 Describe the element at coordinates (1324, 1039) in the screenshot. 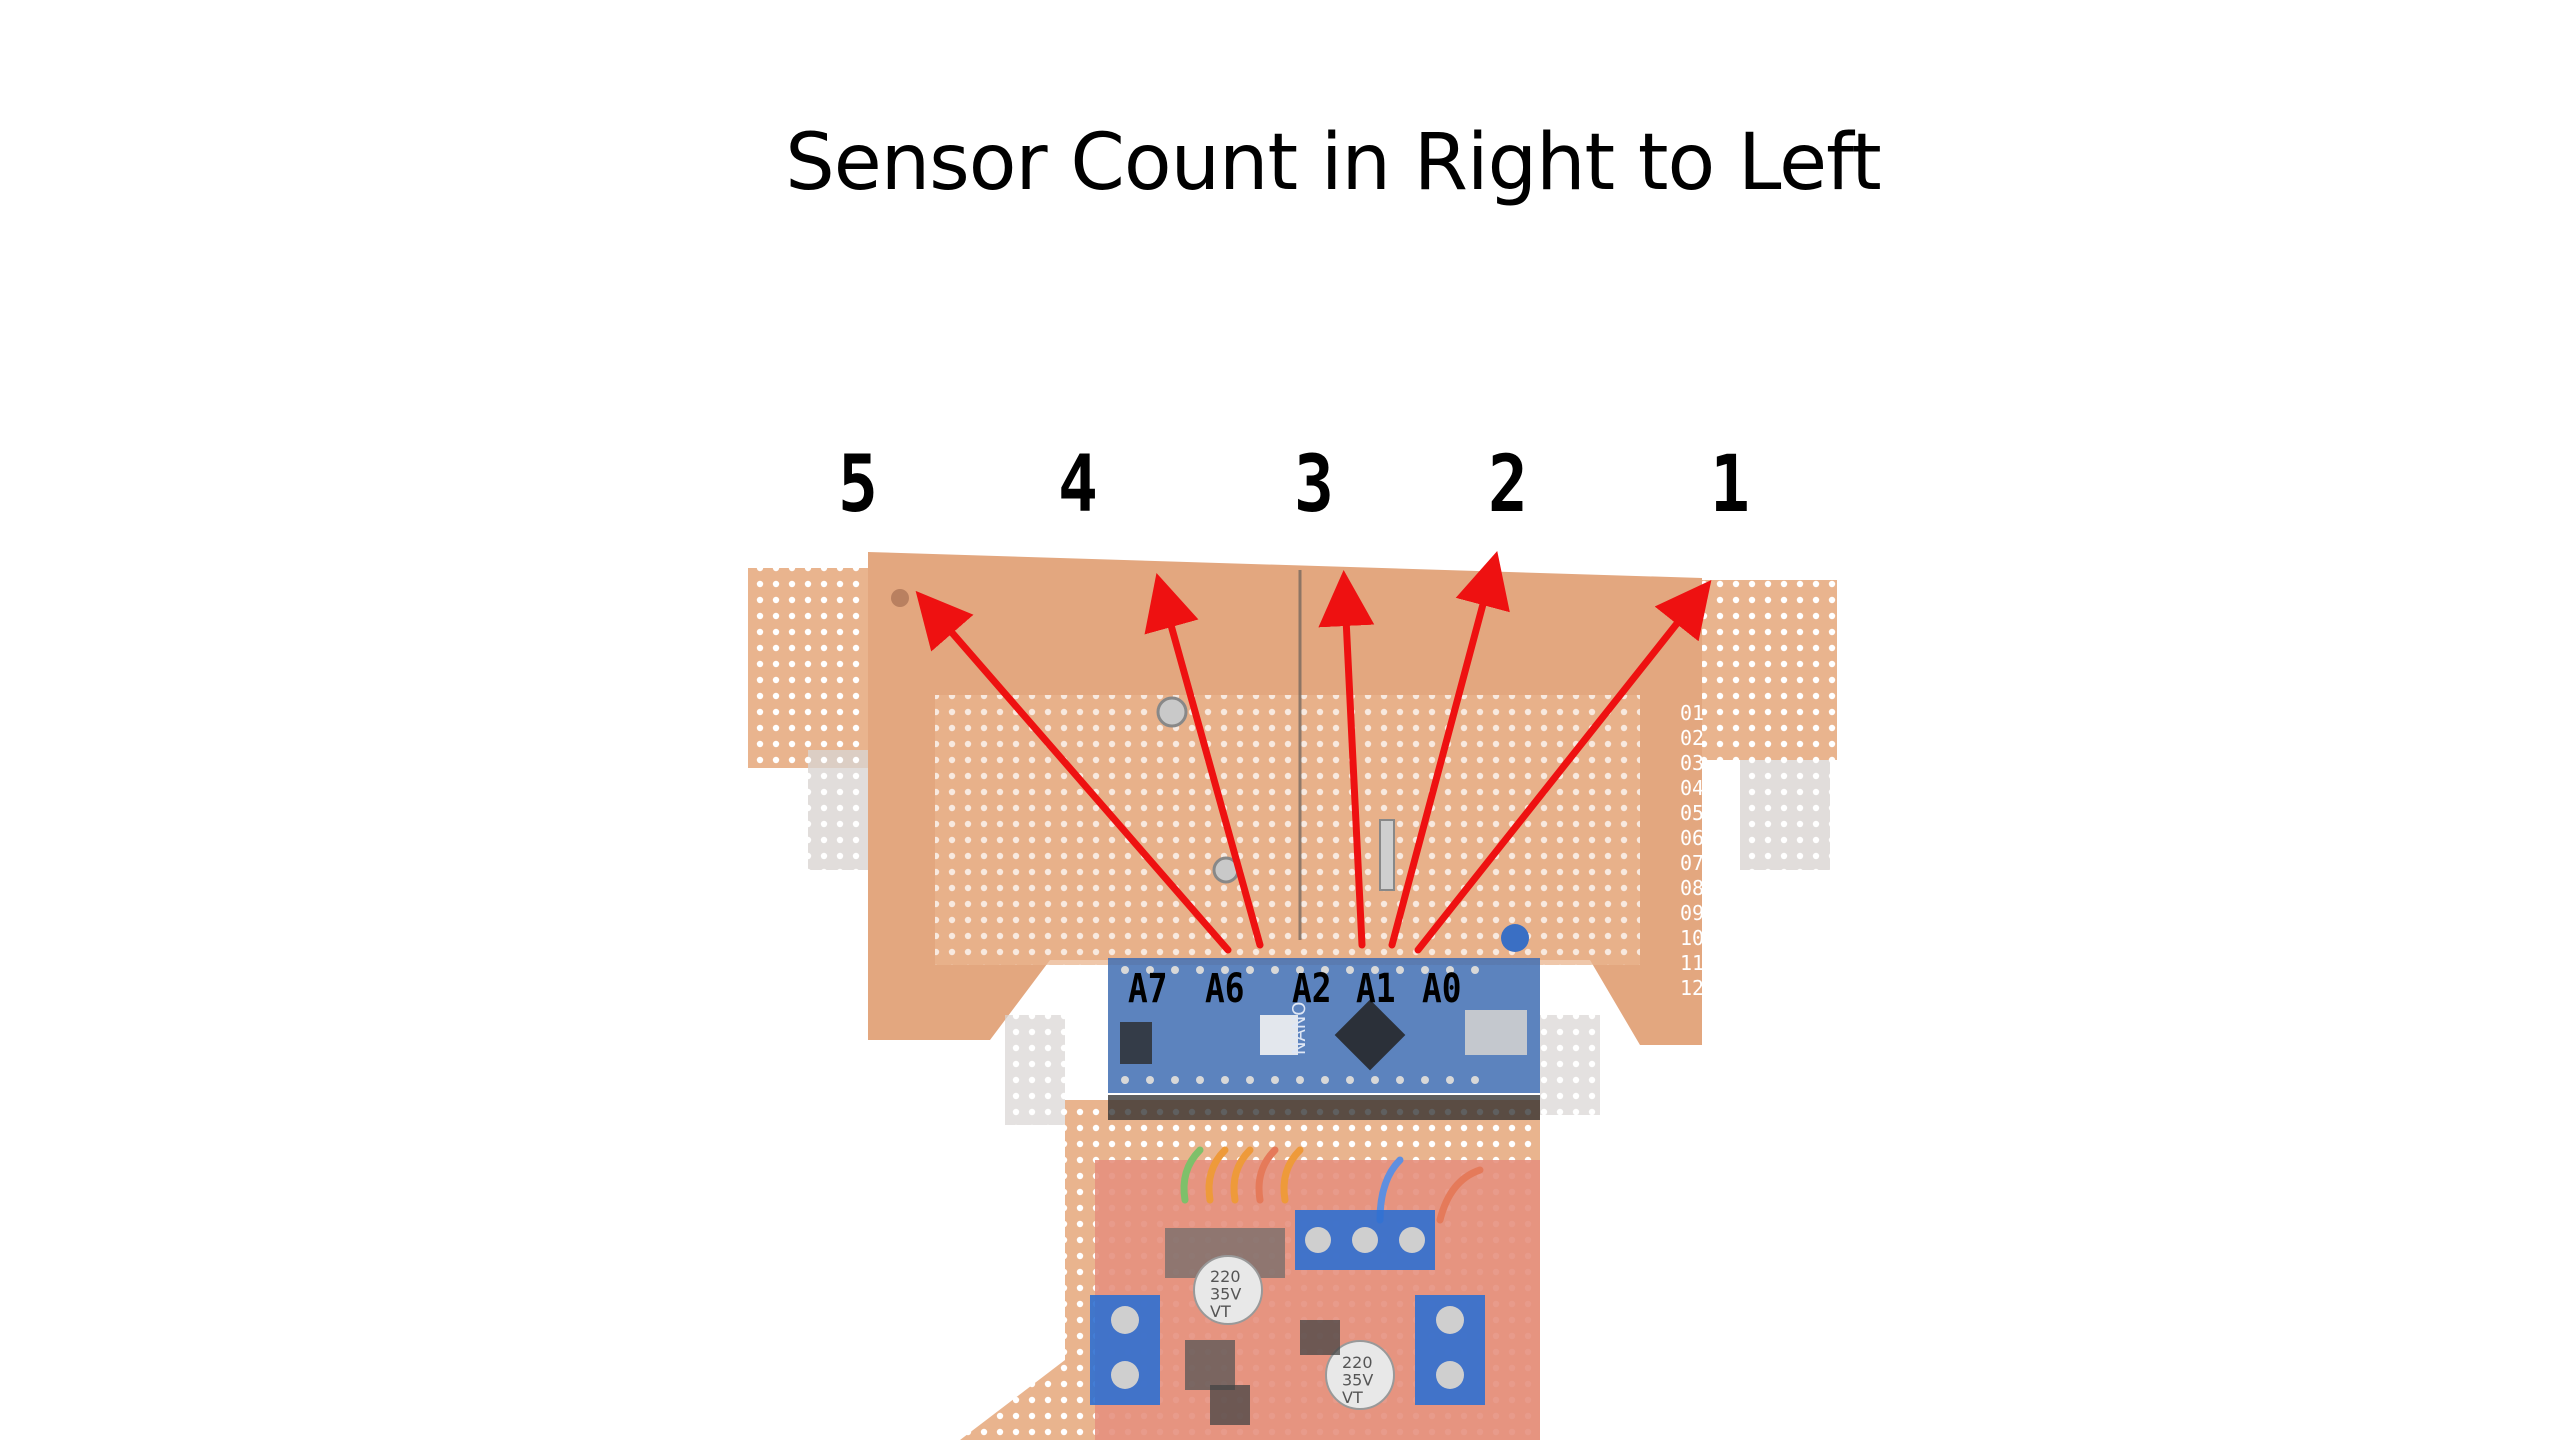

I see `arduino-nano: NANO` at that location.